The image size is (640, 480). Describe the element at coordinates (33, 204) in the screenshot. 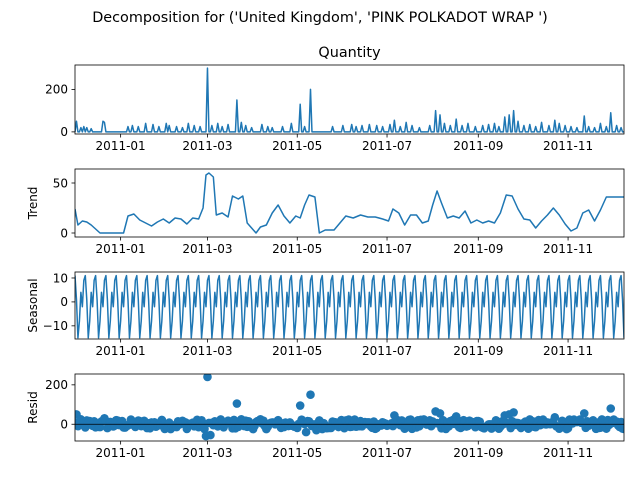

I see `y-axis-label: Trend` at that location.